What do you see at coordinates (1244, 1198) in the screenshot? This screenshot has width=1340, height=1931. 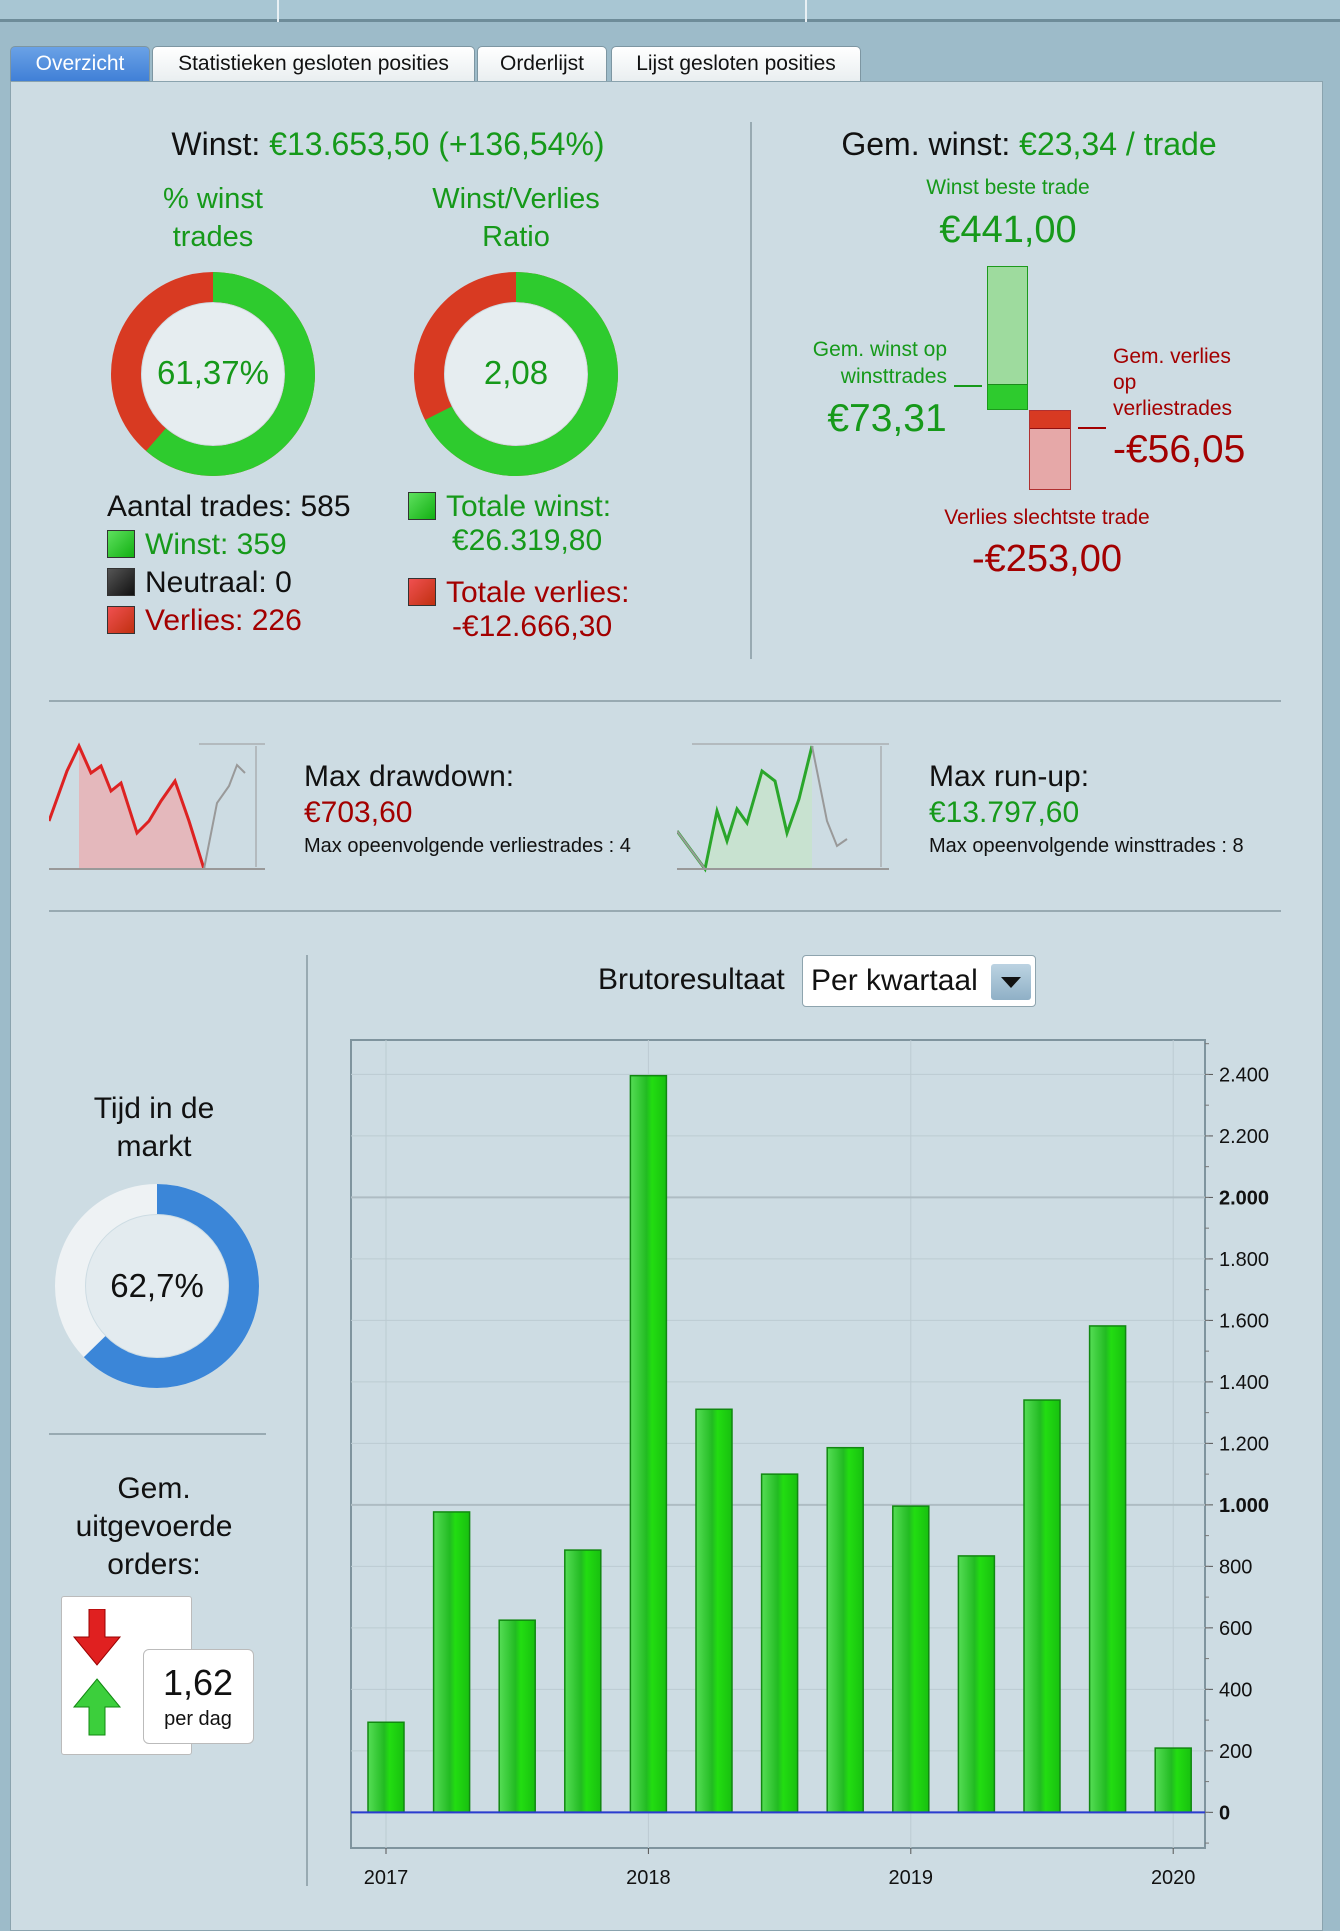 I see `y-tick-label: 2.000` at bounding box center [1244, 1198].